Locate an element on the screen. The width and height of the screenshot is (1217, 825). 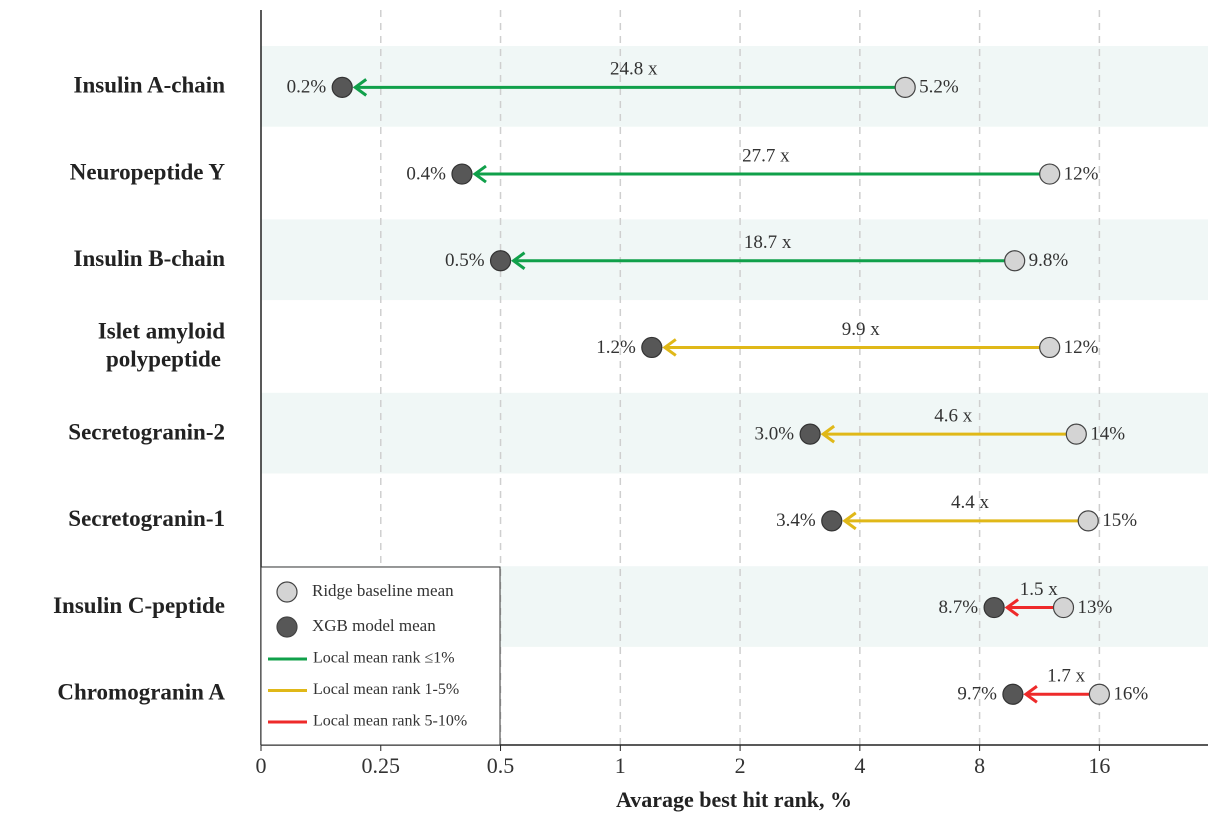
legend-label: Local mean rank 5-10% is located at coordinates (390, 721).